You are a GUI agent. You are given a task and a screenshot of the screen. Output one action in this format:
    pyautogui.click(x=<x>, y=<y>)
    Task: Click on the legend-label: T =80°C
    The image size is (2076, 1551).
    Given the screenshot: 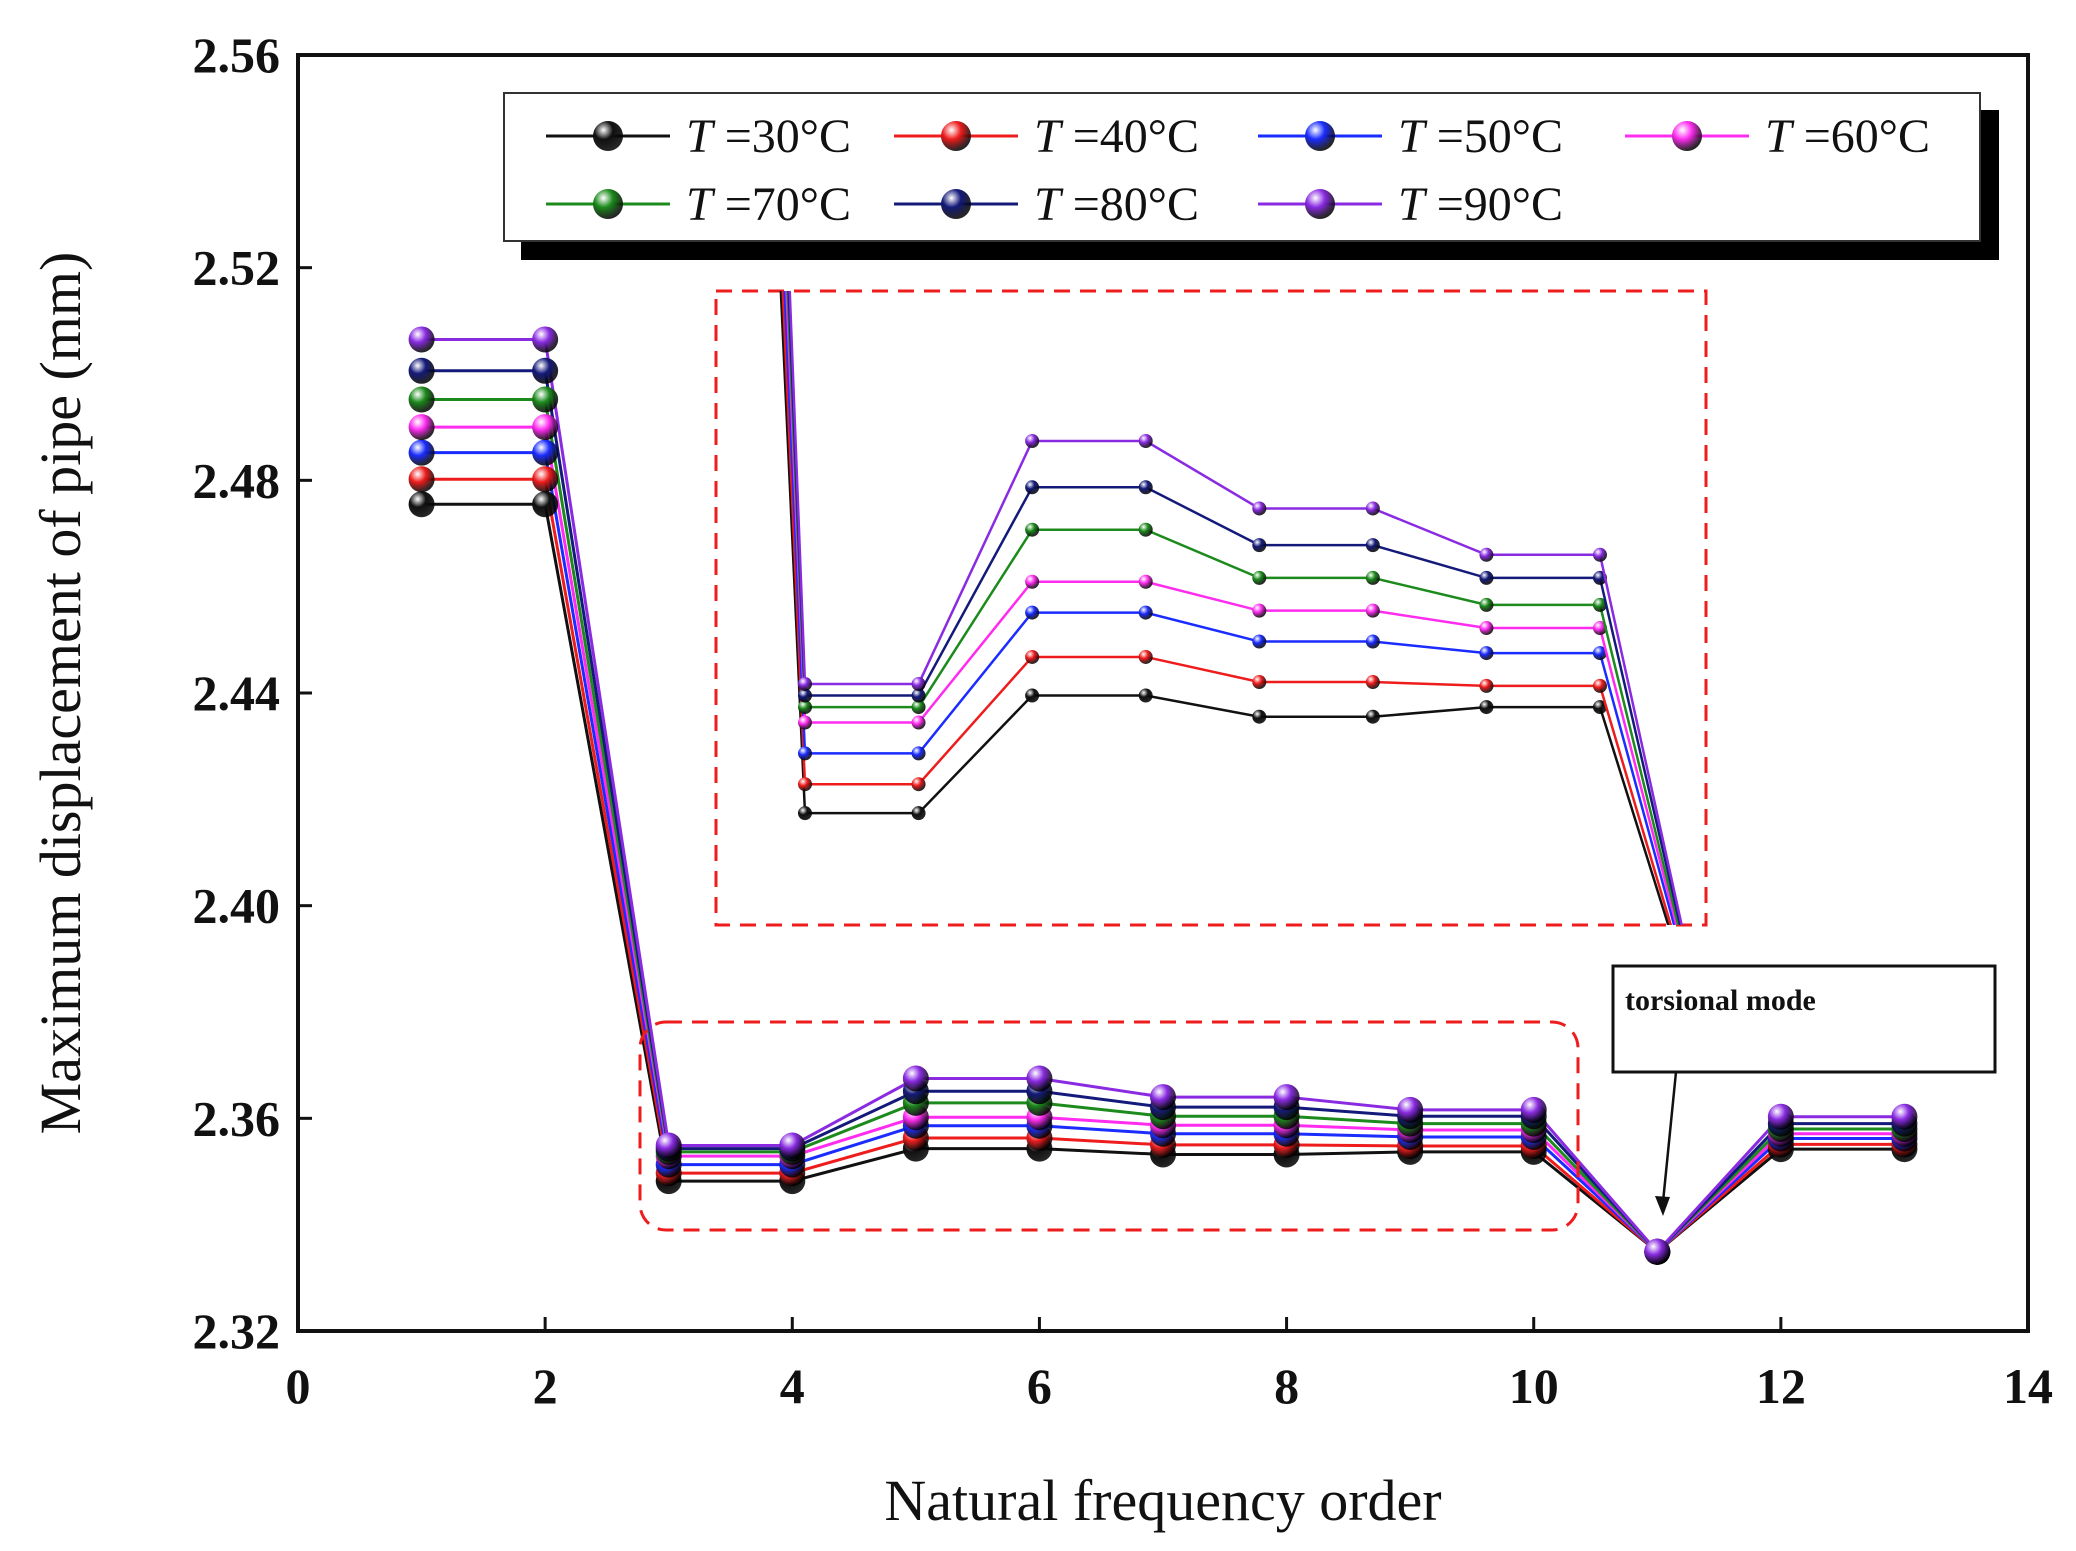 What is the action you would take?
    pyautogui.click(x=1116, y=204)
    